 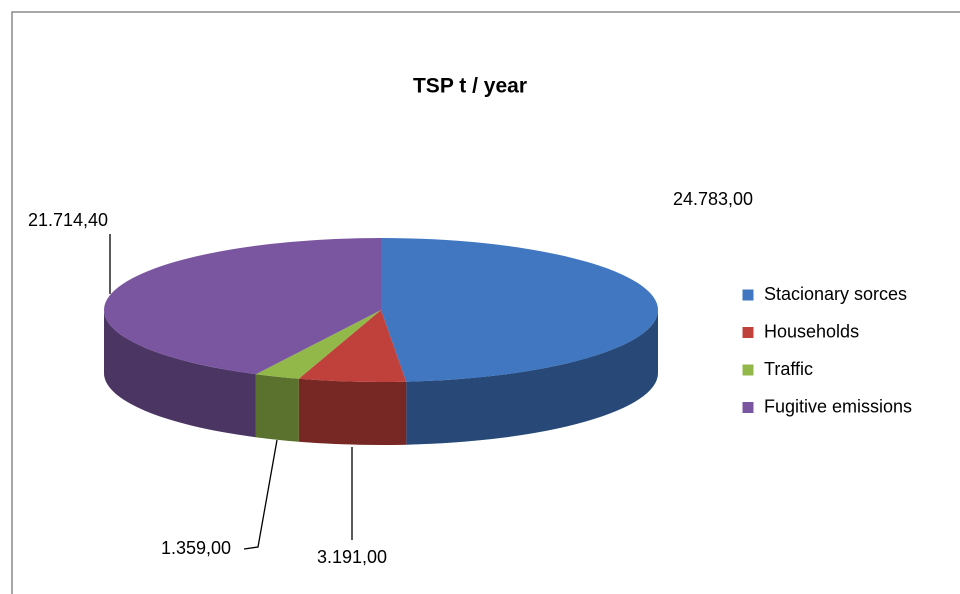 I want to click on data-label: 3.191,00, so click(x=352, y=557).